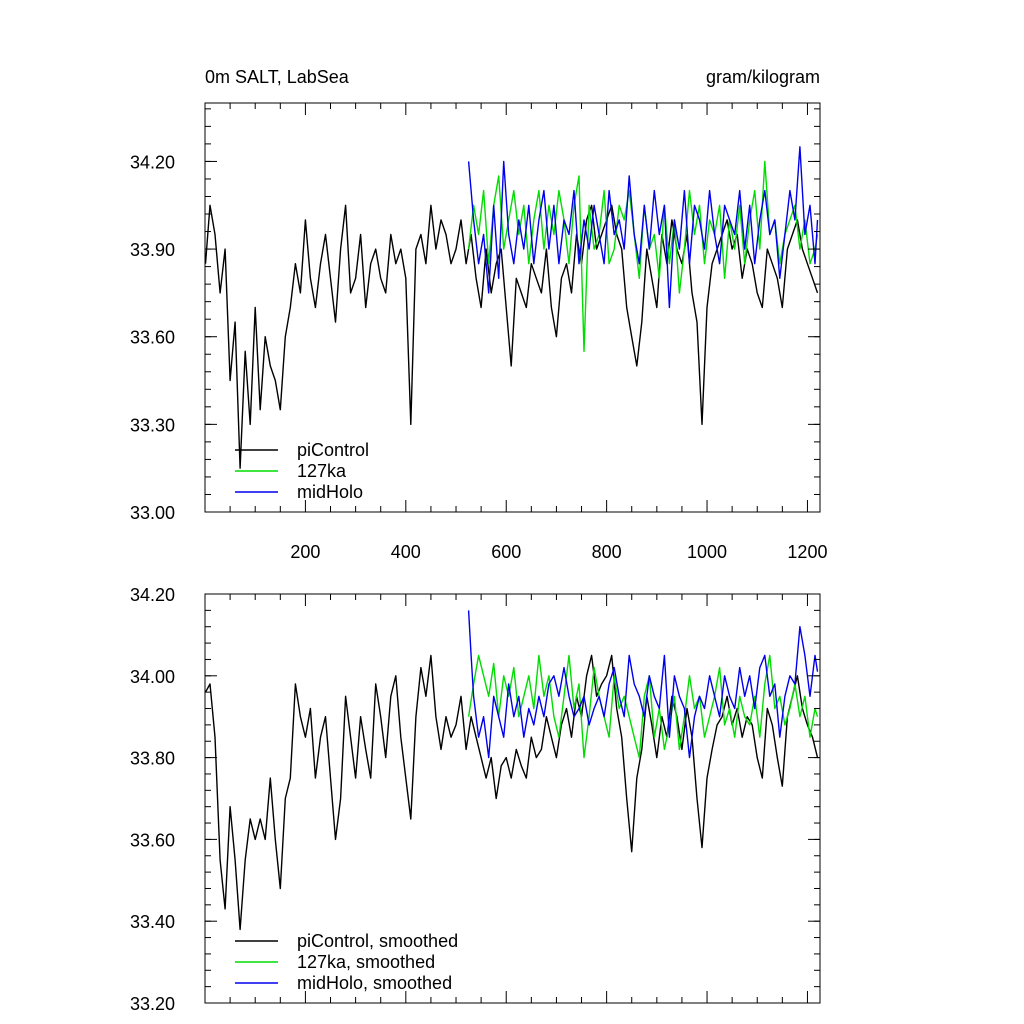 Image resolution: width=1024 pixels, height=1024 pixels. Describe the element at coordinates (643, 706) in the screenshot. I see `series-line-127ka-smoothed` at that location.